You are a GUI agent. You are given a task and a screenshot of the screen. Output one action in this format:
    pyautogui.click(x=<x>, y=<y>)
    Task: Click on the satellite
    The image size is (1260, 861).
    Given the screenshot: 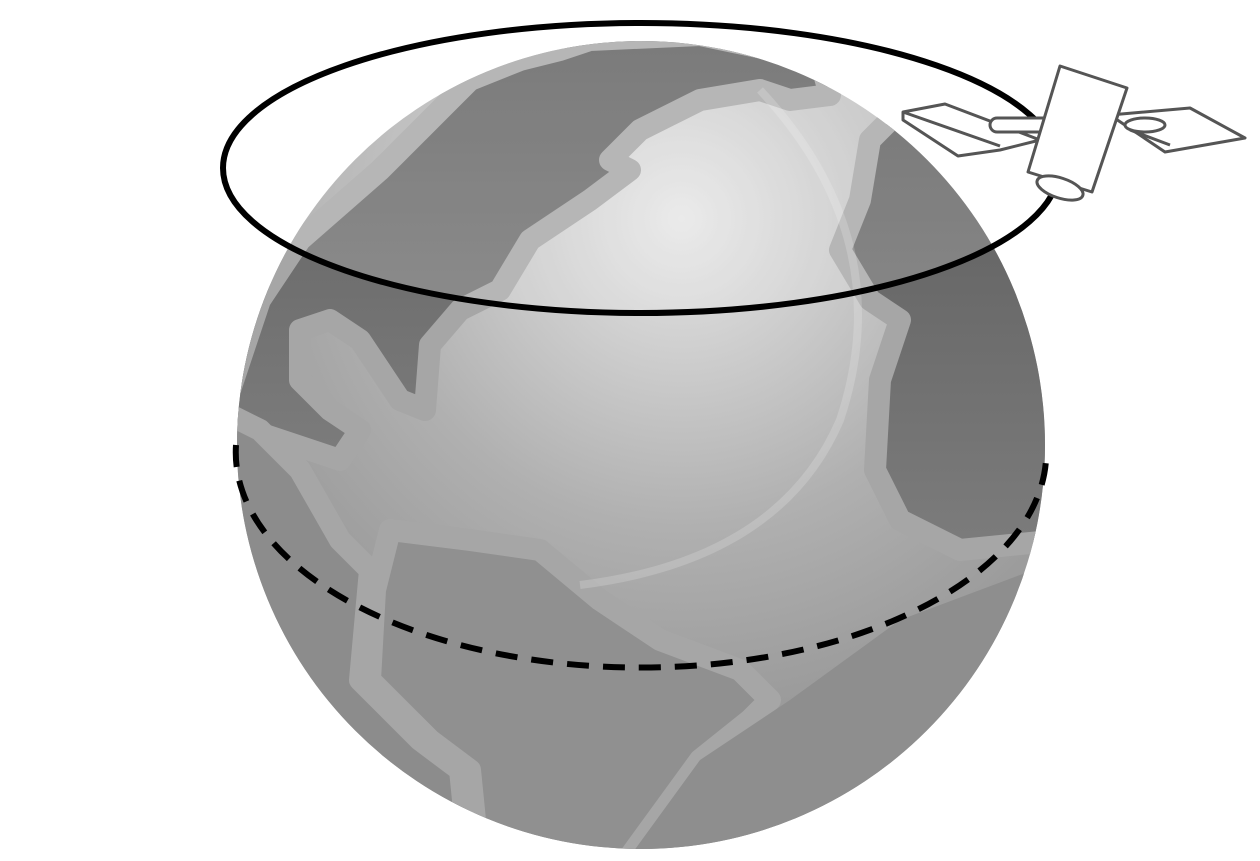 What is the action you would take?
    pyautogui.click(x=1074, y=133)
    